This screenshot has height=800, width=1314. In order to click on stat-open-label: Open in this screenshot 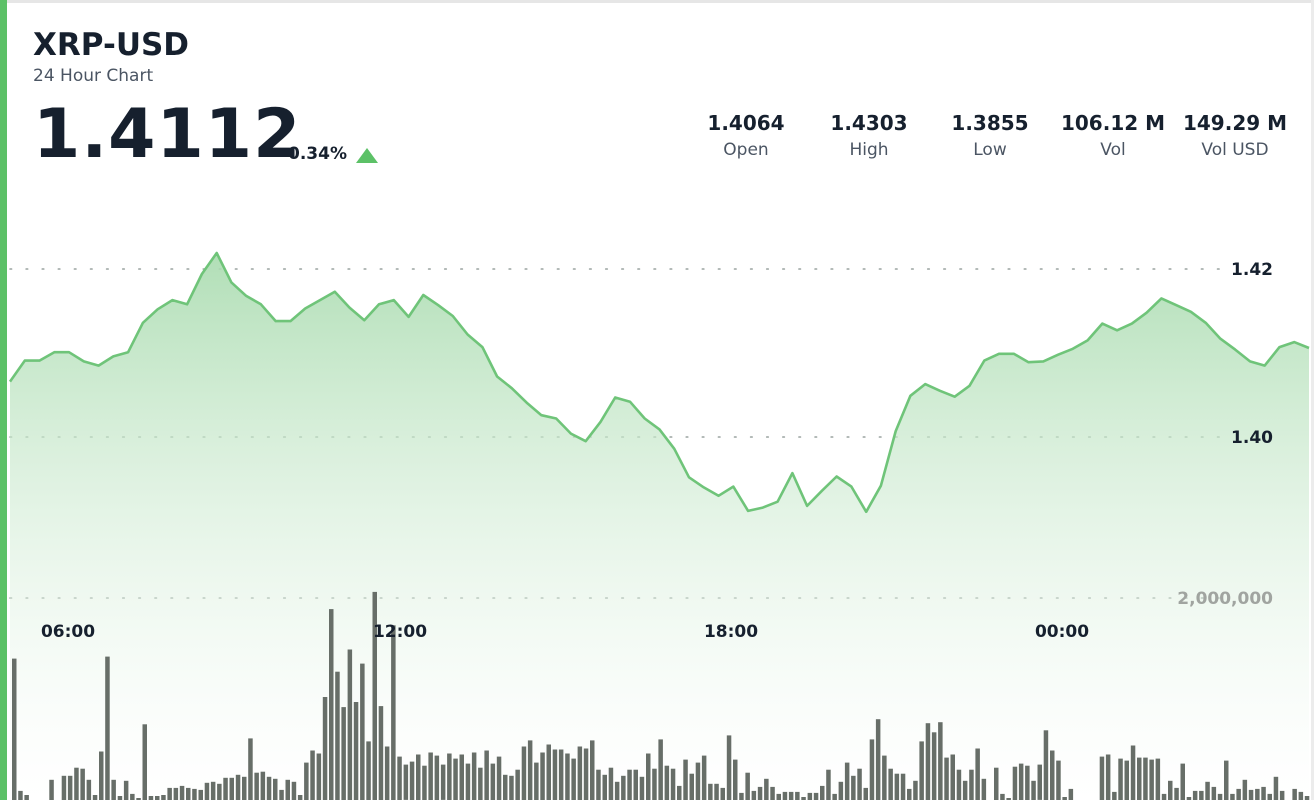, I will do `click(746, 150)`.